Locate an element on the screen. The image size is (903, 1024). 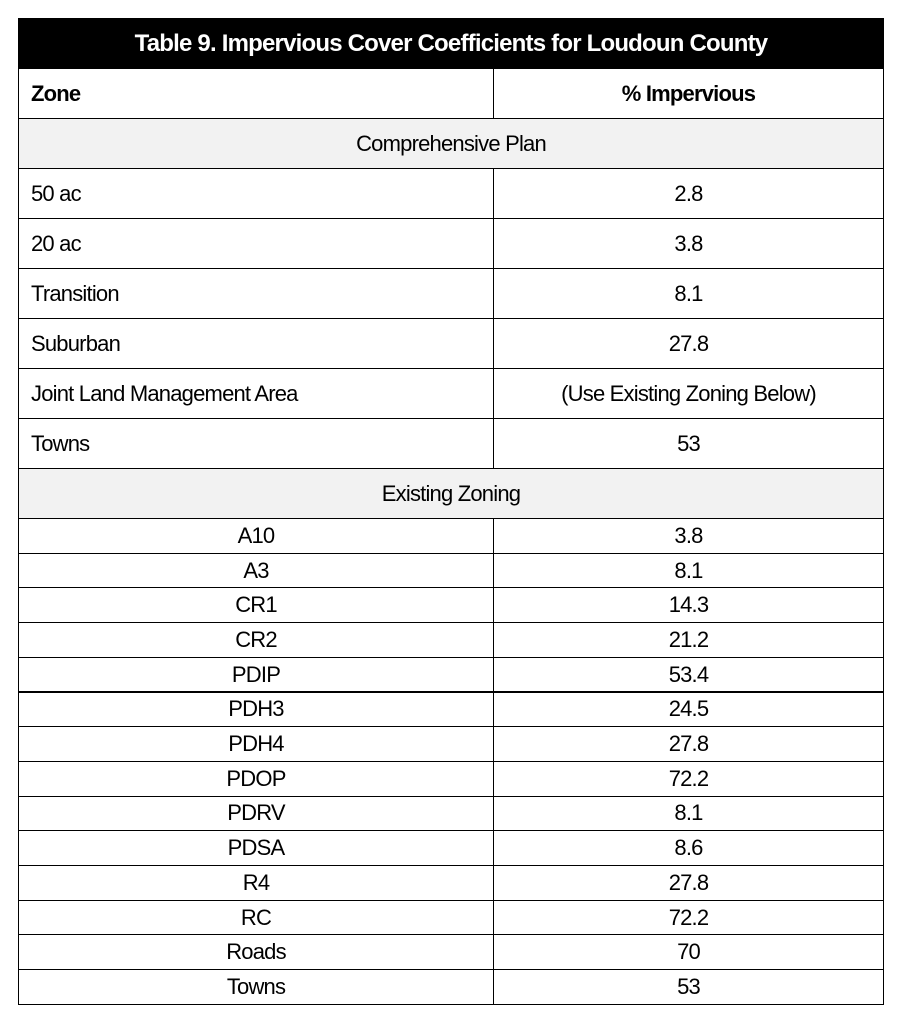
value-cell: 24.5 is located at coordinates (688, 709).